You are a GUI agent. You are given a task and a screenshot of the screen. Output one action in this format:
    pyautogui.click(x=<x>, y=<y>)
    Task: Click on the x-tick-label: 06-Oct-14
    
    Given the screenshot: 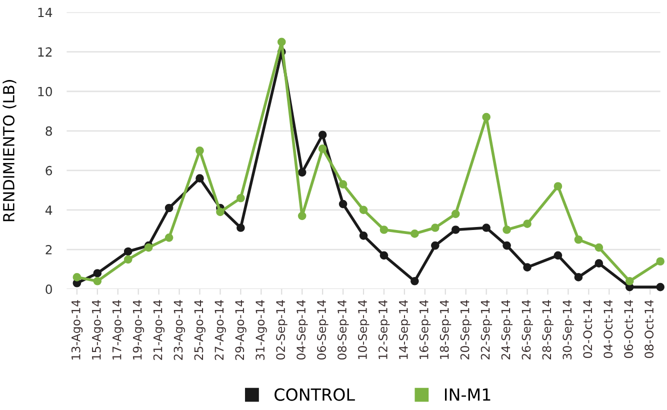 What is the action you would take?
    pyautogui.click(x=629, y=329)
    